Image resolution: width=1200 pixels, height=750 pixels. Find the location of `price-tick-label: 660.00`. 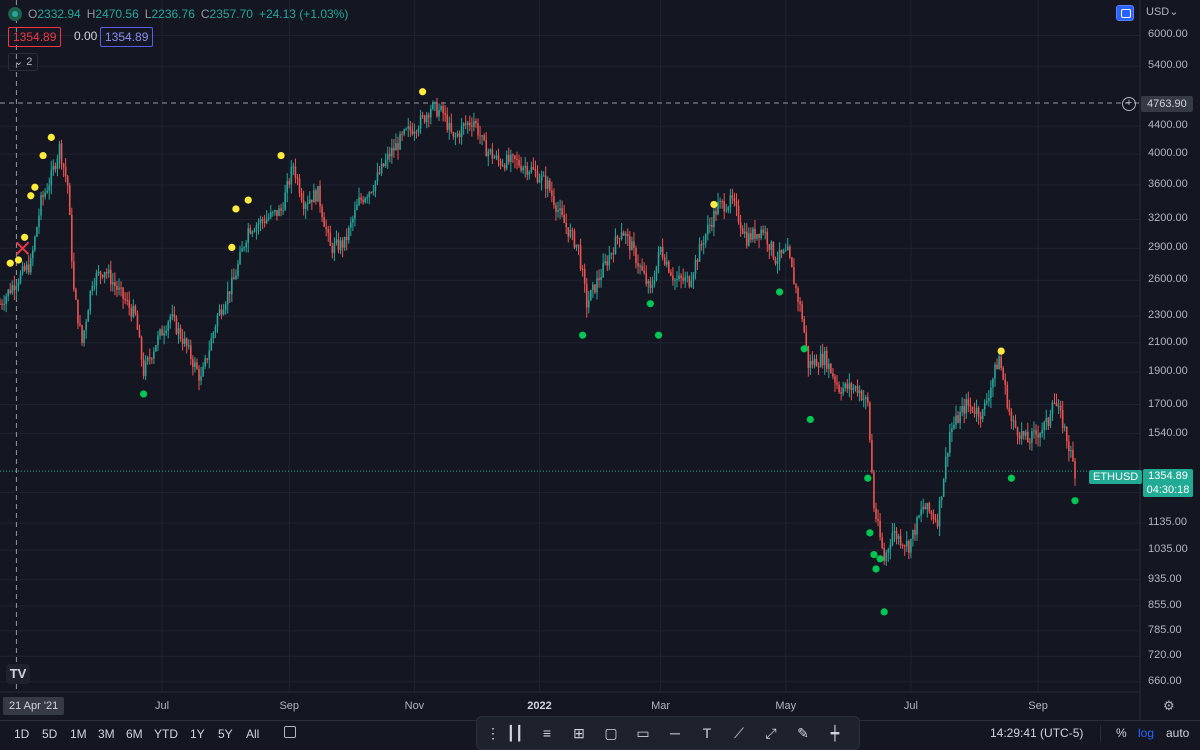

price-tick-label: 660.00 is located at coordinates (1165, 680).